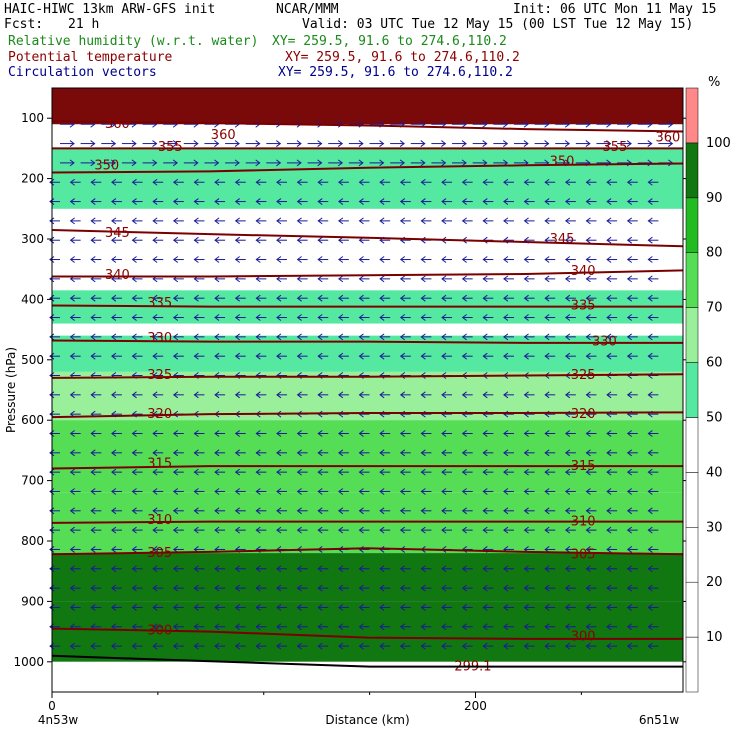 The height and width of the screenshot is (740, 740). What do you see at coordinates (159, 303) in the screenshot?
I see `theta-label-335: 335` at bounding box center [159, 303].